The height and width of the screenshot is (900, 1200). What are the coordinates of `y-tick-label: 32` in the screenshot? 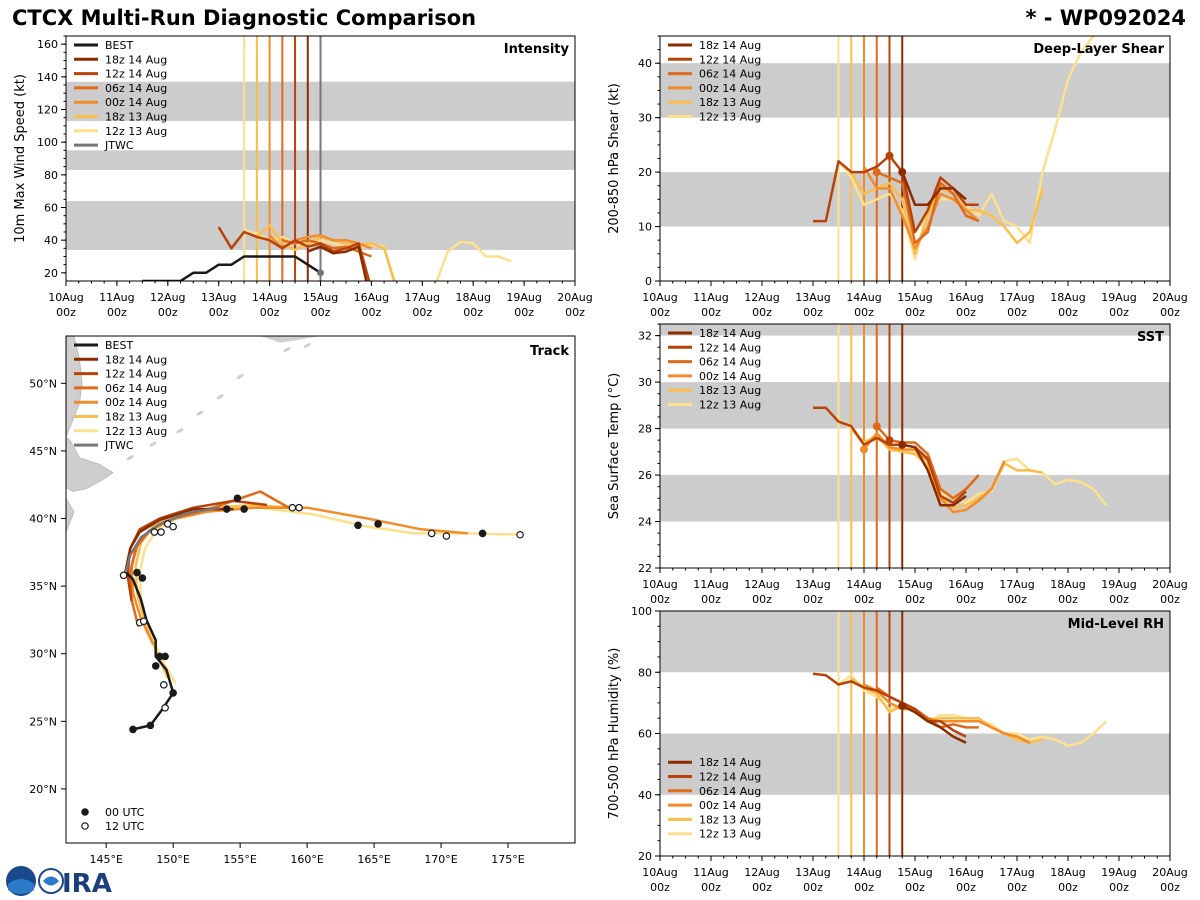 It's located at (645, 336).